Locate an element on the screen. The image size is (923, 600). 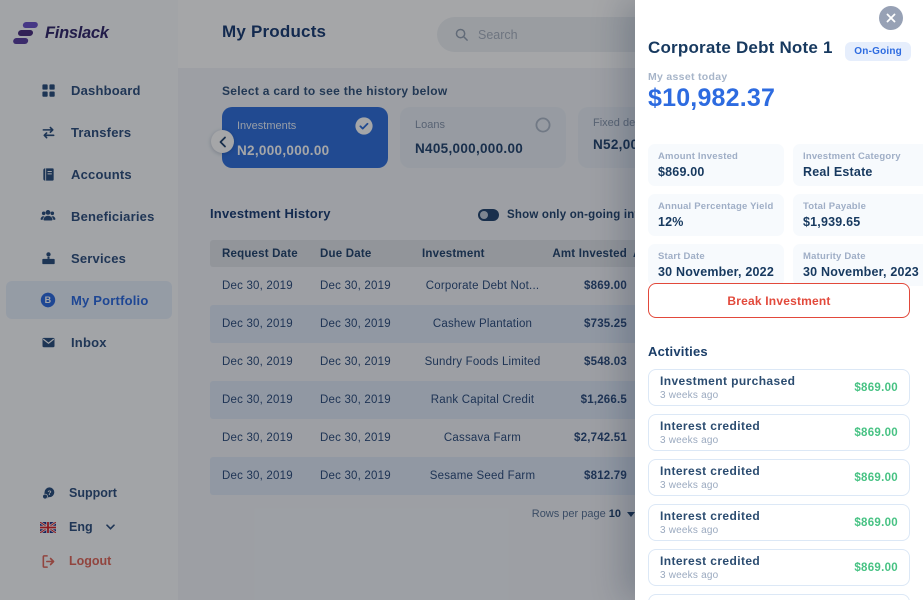
field-value: Real Estate is located at coordinates (837, 172).